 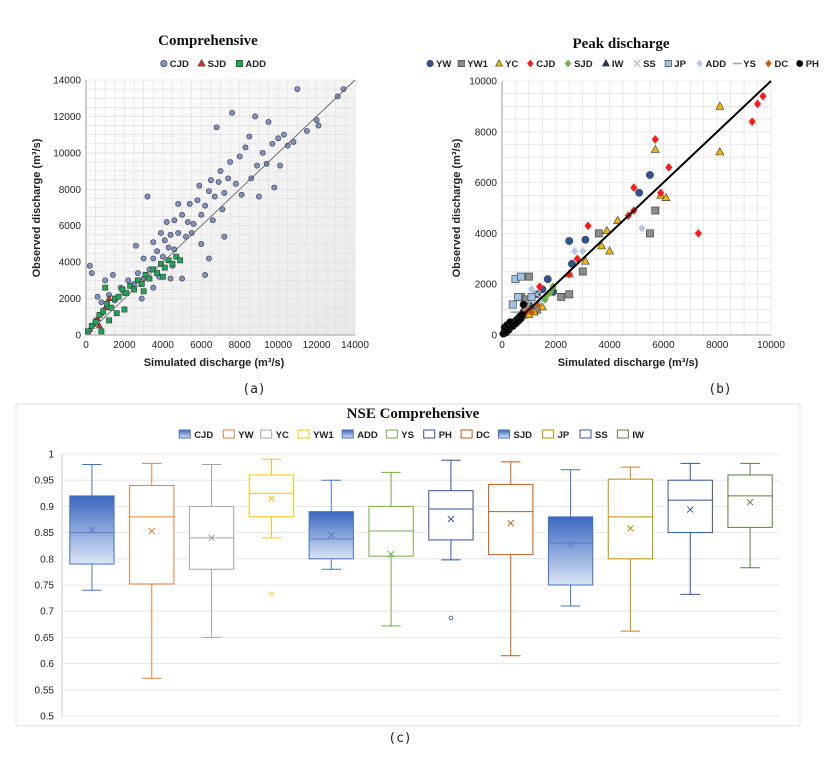 I want to click on legend-swatch-cjd, so click(x=184, y=434).